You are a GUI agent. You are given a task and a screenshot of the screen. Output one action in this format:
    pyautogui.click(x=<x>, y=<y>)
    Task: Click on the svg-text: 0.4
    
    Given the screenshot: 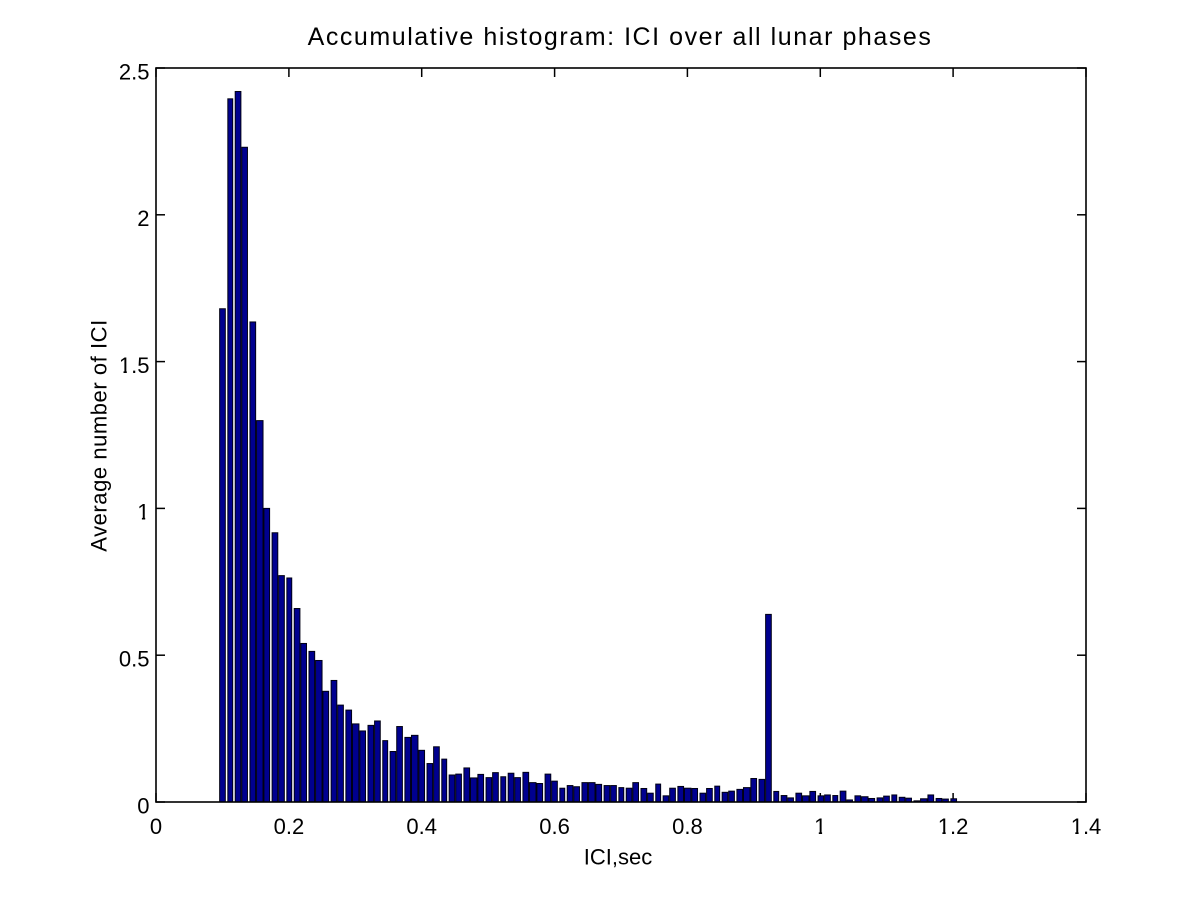 What is the action you would take?
    pyautogui.click(x=421, y=826)
    